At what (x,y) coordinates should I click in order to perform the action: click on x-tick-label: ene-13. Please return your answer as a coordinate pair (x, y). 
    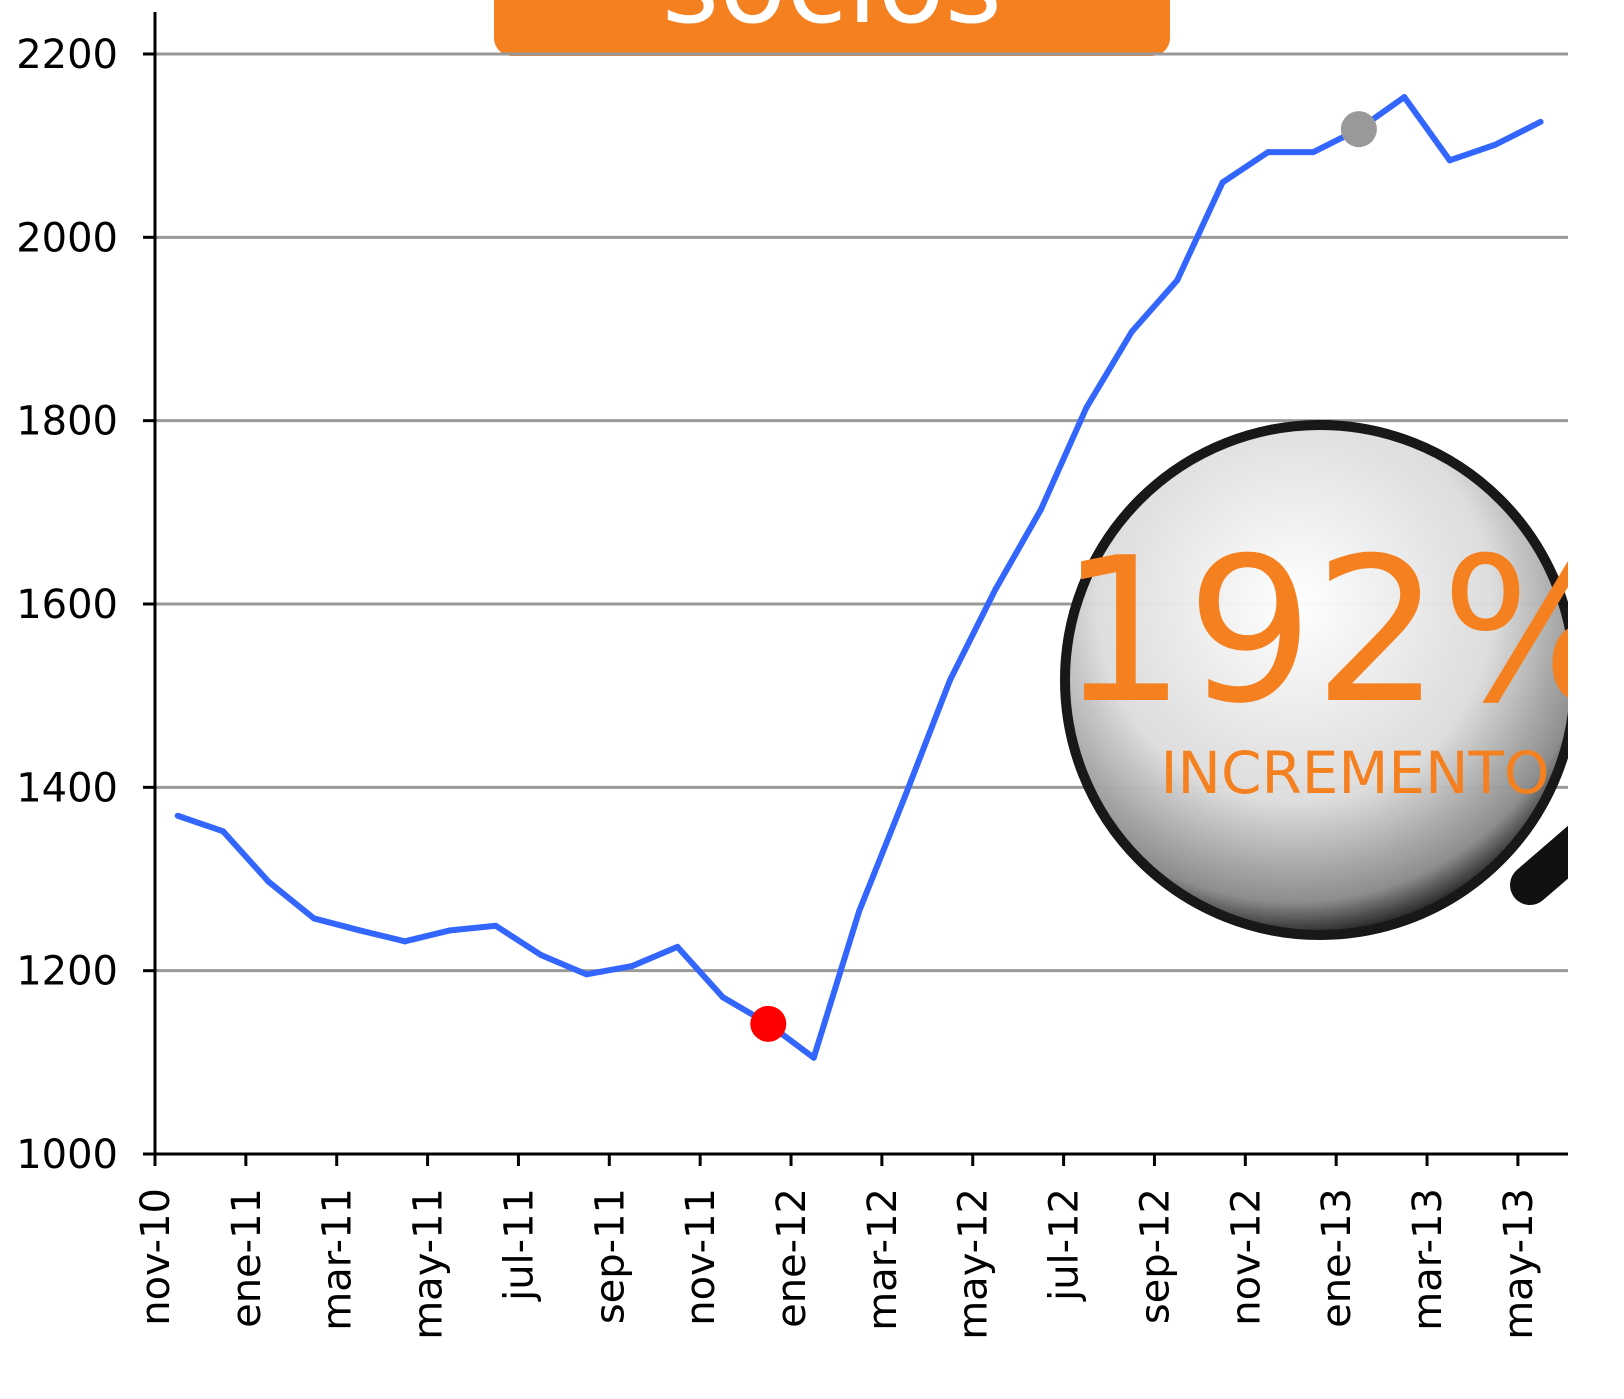
    Looking at the image, I should click on (1337, 1258).